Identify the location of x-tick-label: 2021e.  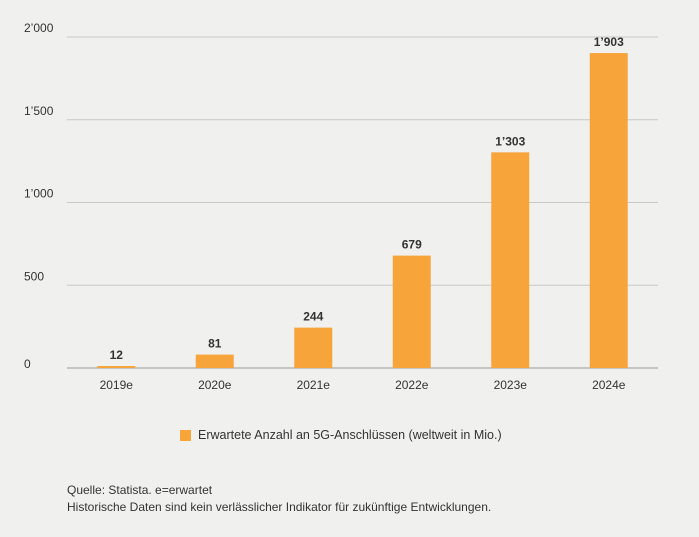
(314, 385).